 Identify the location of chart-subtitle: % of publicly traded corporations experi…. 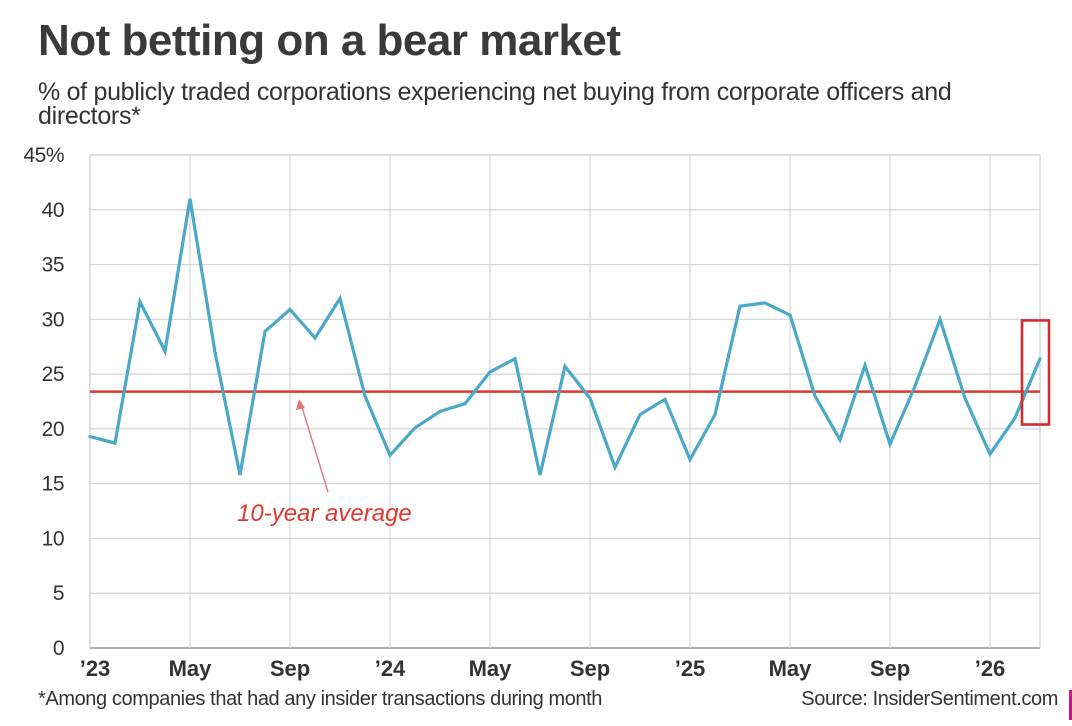
(495, 104).